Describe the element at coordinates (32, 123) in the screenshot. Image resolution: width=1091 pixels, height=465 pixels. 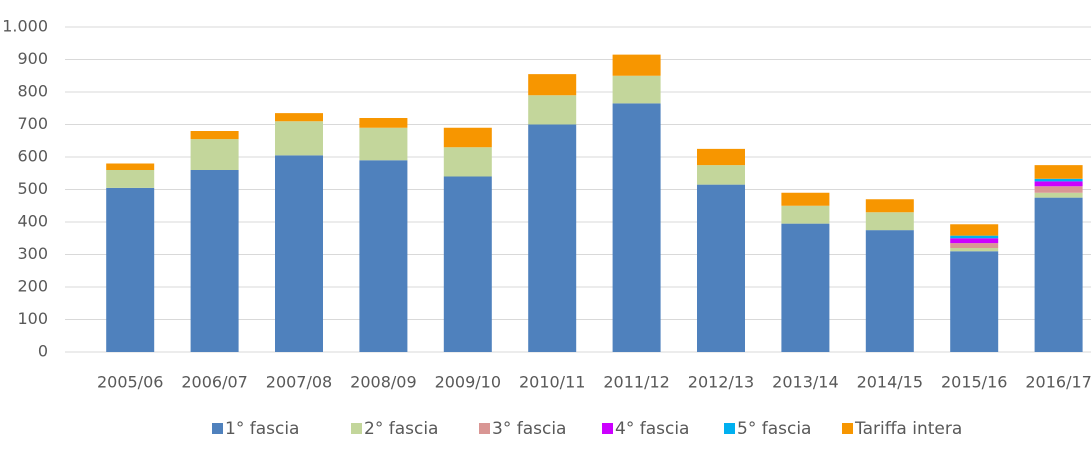
I see `y-tick-label: 700` at that location.